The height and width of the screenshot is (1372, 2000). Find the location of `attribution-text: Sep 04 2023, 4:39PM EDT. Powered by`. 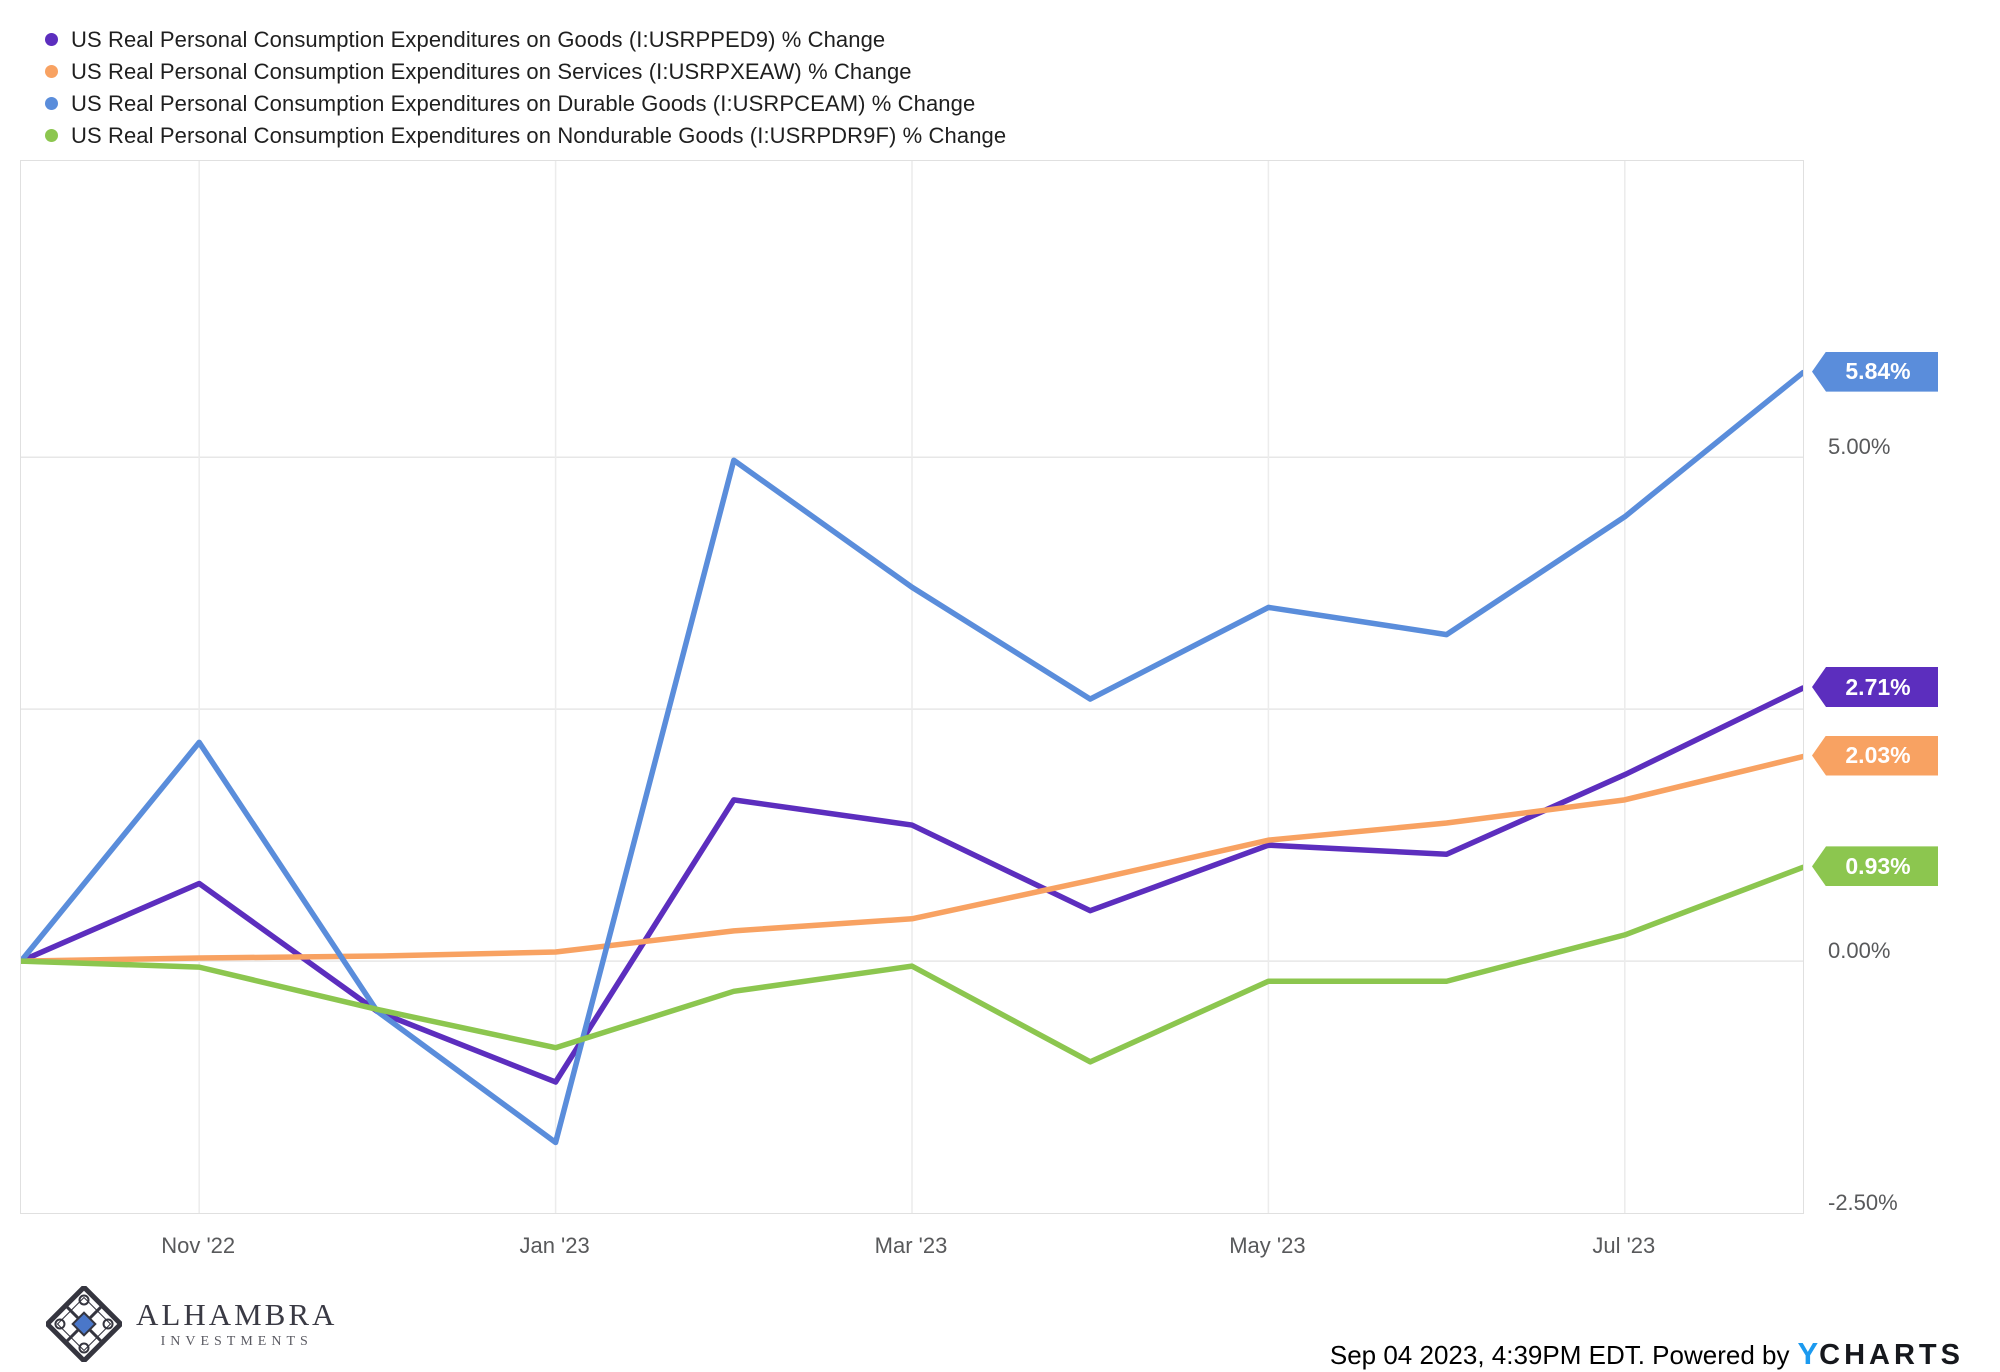

attribution-text: Sep 04 2023, 4:39PM EDT. Powered by is located at coordinates (1559, 1355).